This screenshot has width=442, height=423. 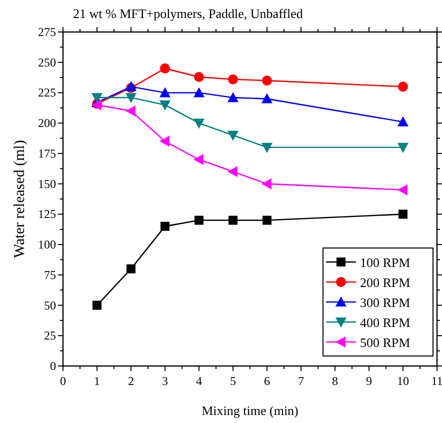 What do you see at coordinates (165, 381) in the screenshot?
I see `x-tick-label: 3` at bounding box center [165, 381].